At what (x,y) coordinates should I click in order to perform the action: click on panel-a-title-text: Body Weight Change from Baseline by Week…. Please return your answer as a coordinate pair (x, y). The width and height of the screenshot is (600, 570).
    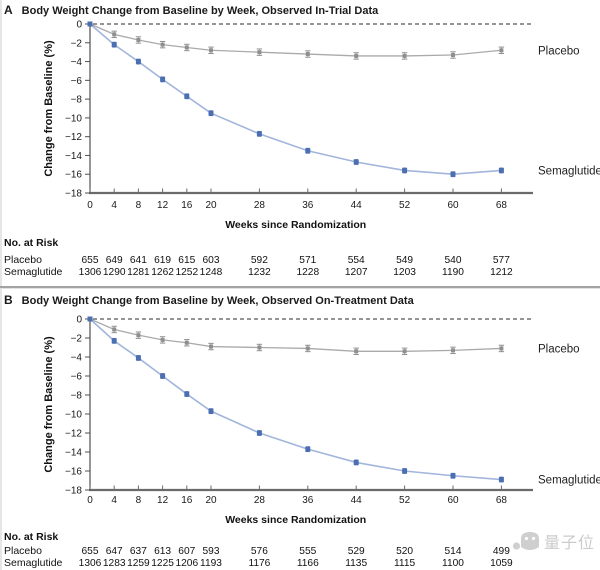
    Looking at the image, I should click on (200, 11).